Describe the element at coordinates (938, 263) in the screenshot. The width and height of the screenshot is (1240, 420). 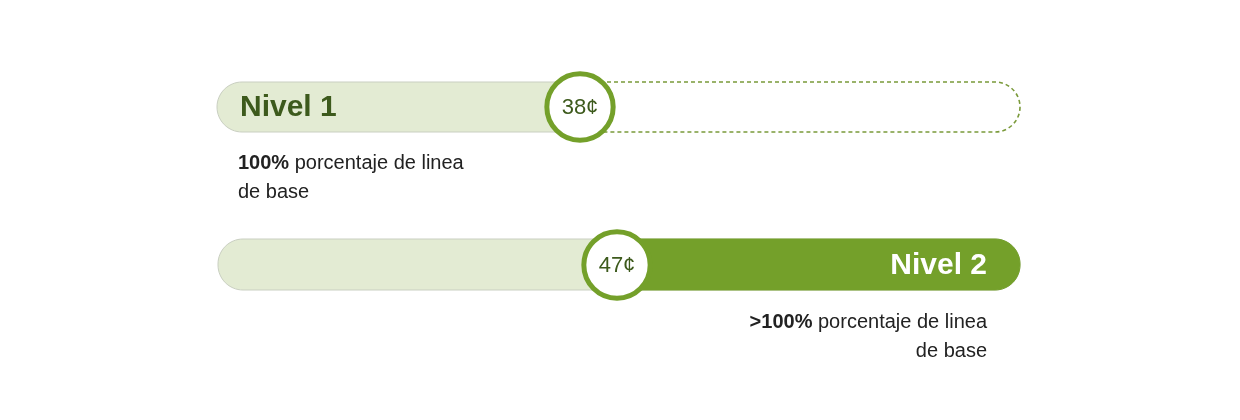
I see `category-label: Nivel 2` at that location.